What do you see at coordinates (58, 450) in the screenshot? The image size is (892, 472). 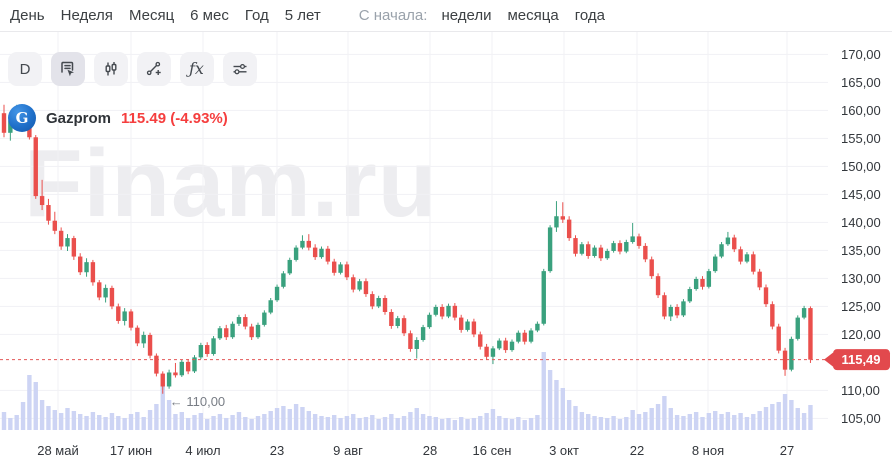 I see `date-axis-label: 28 май` at bounding box center [58, 450].